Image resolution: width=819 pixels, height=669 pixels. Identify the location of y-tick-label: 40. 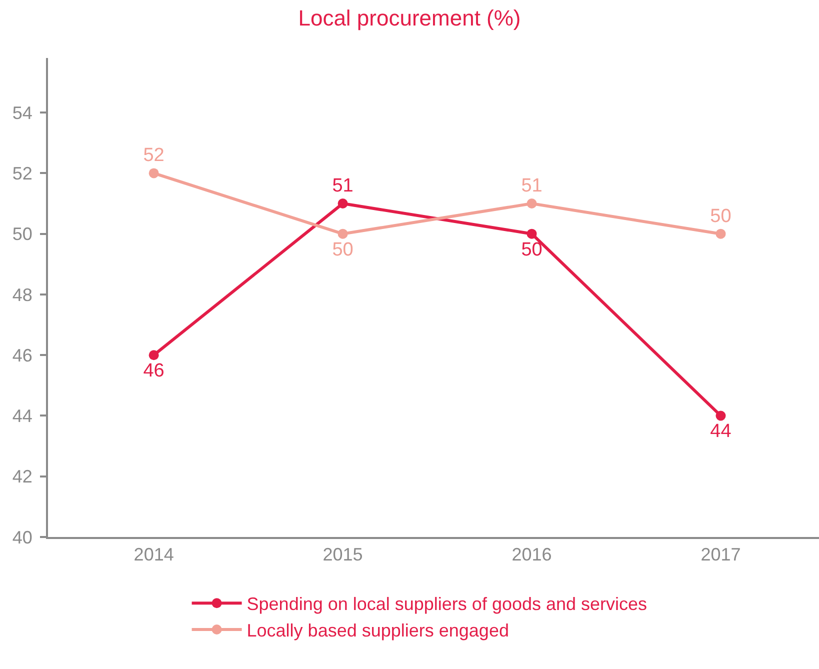
(22, 537).